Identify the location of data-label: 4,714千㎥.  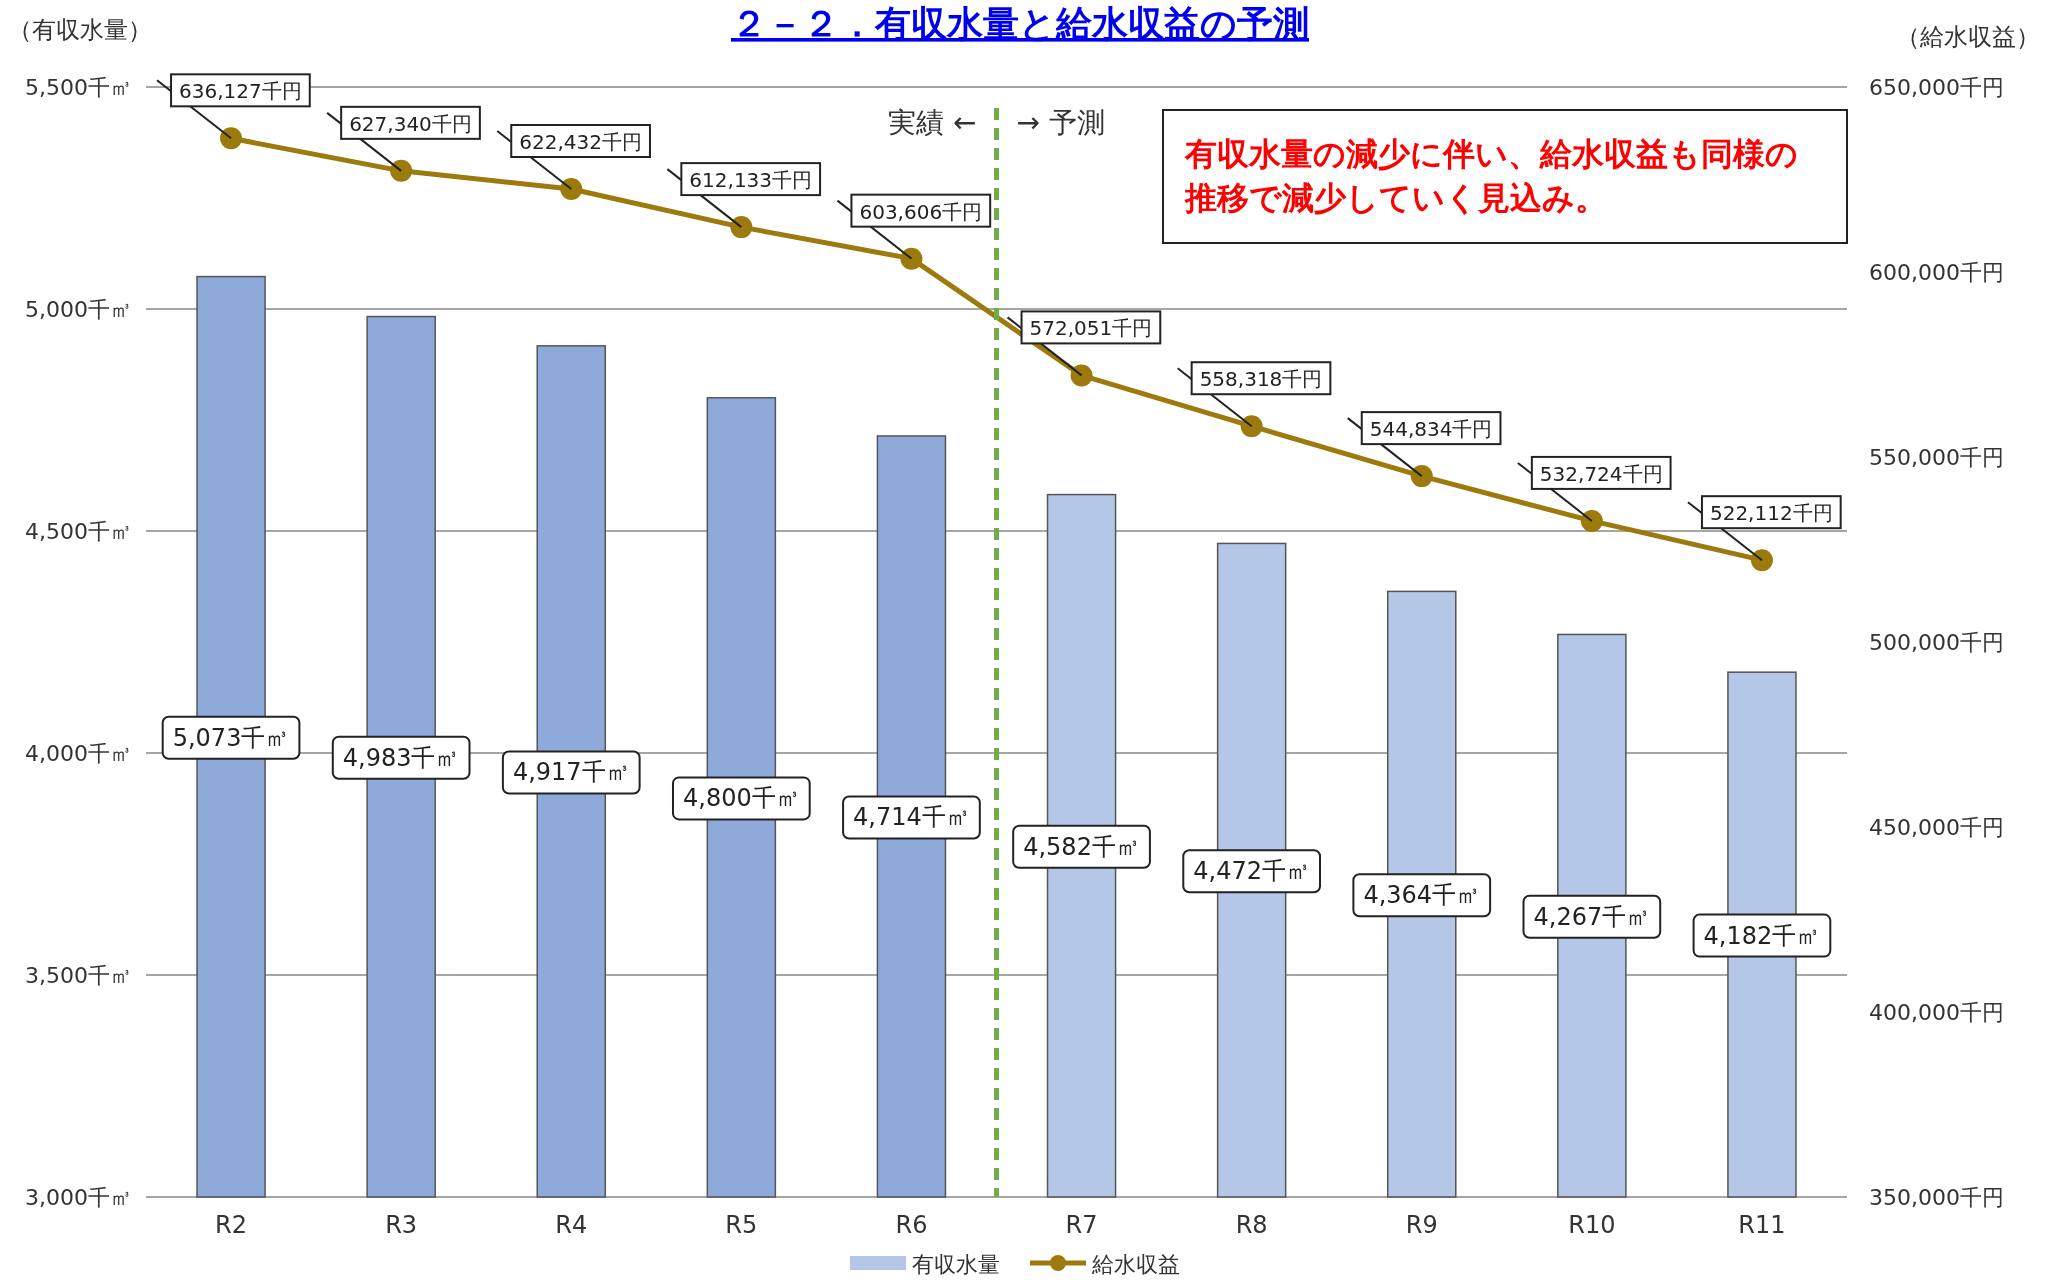
(911, 817).